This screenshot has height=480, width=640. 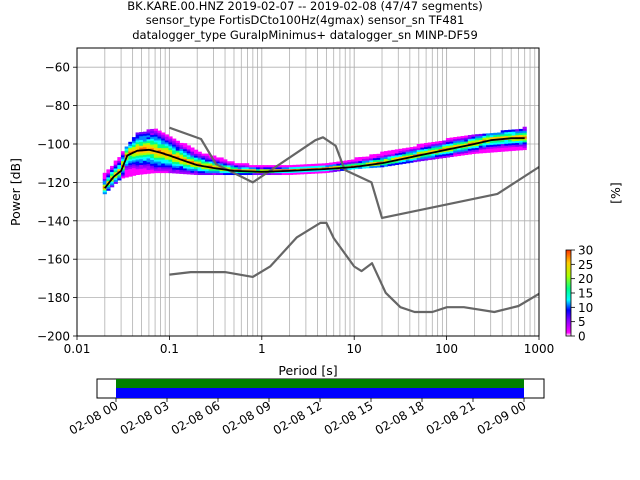 What do you see at coordinates (77, 349) in the screenshot?
I see `x-tick-label: 0.01` at bounding box center [77, 349].